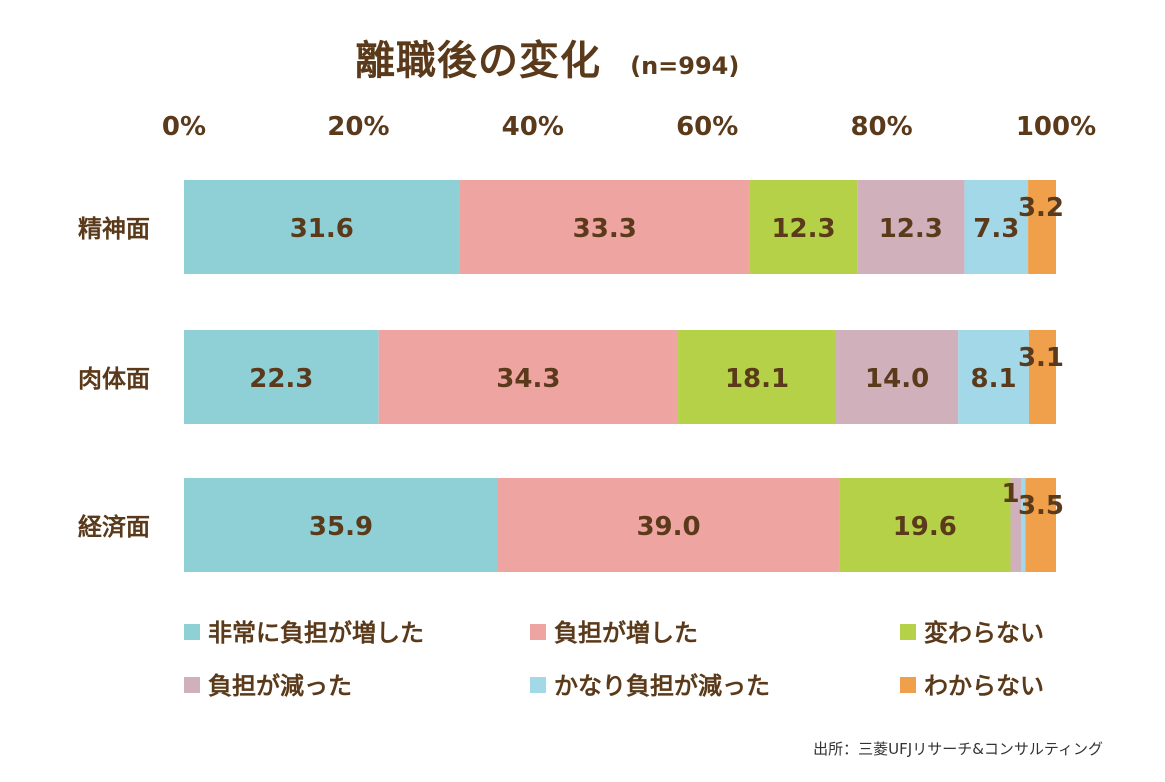 The width and height of the screenshot is (1165, 782). I want to click on chart-subtitle: (n=994), so click(685, 66).